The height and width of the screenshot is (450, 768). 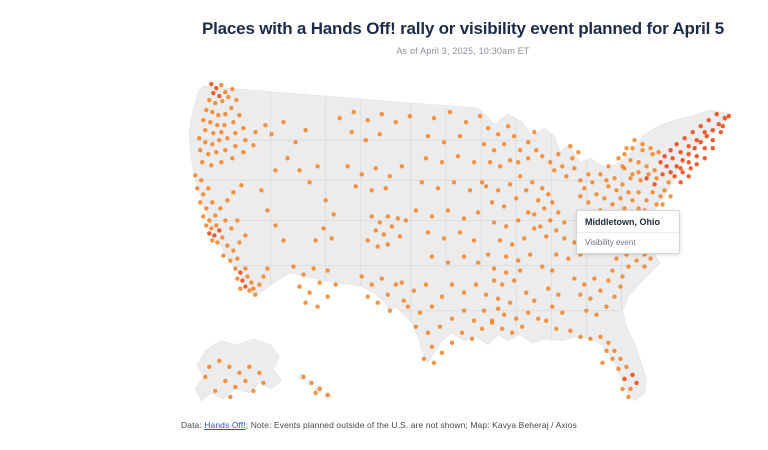 I want to click on chart-subtitle: As of April 3, 2025, 10:30am ET, so click(x=463, y=51).